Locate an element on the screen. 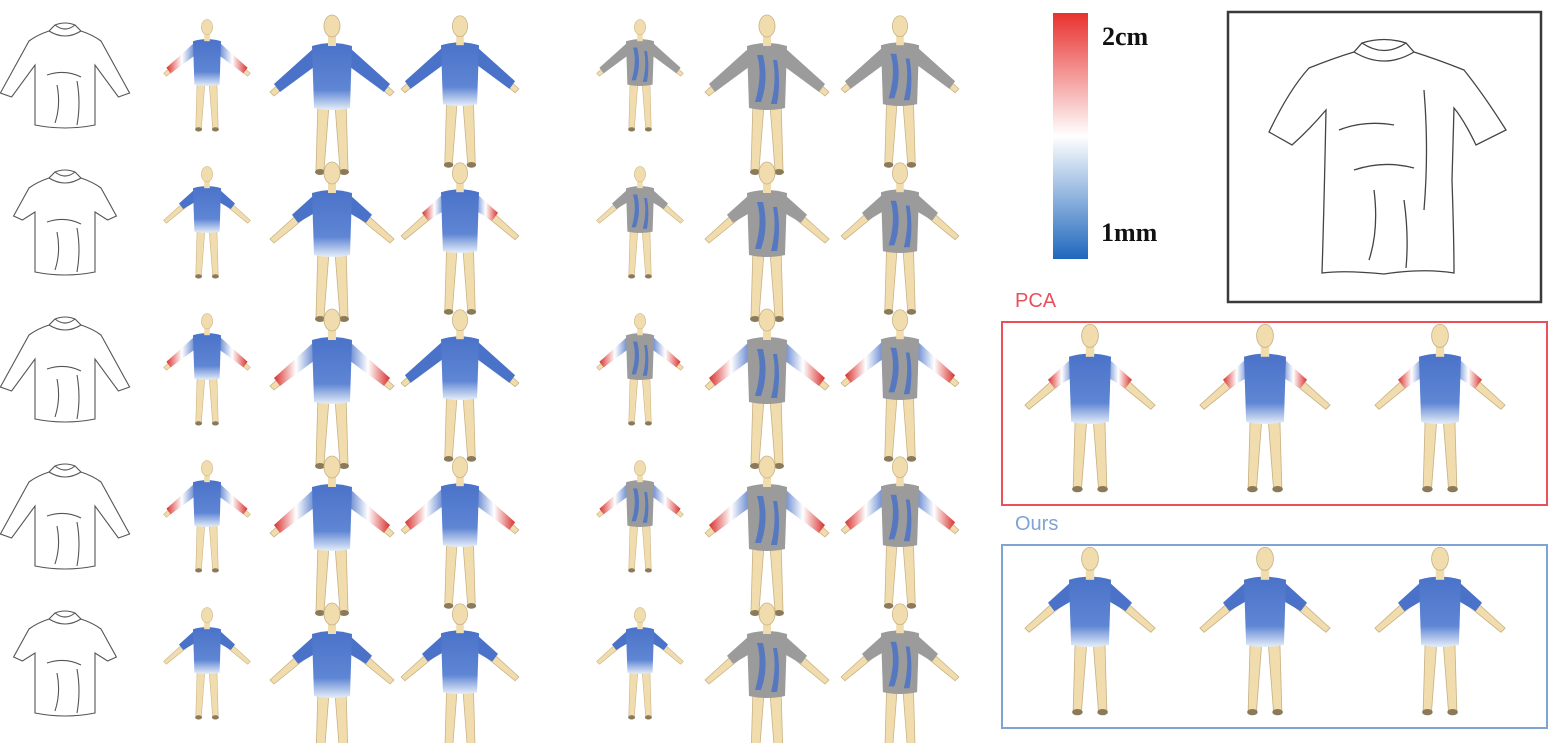 This screenshot has height=743, width=1559. ours-panel is located at coordinates (1274, 636).